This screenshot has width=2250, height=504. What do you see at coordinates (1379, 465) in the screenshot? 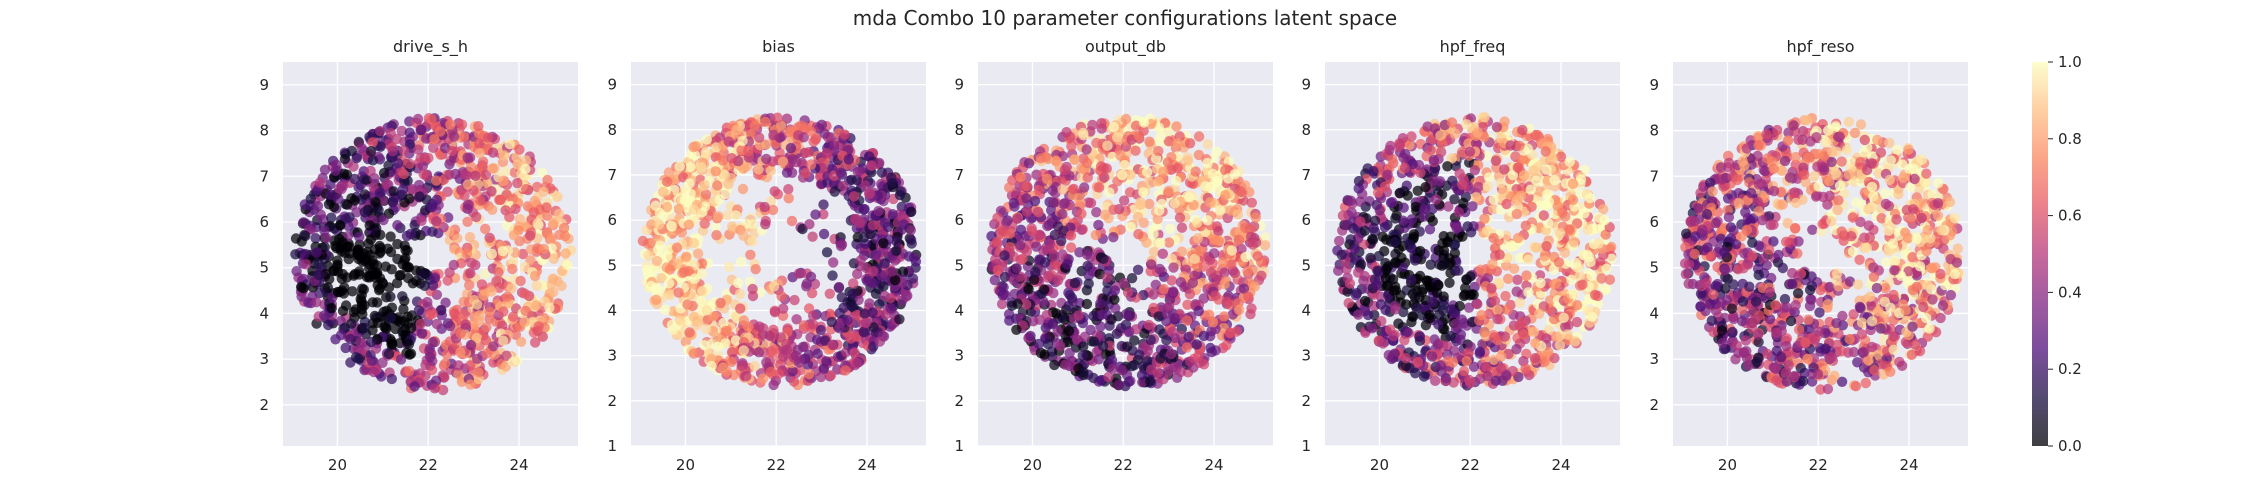
I see `x-tick-label: 20` at bounding box center [1379, 465].